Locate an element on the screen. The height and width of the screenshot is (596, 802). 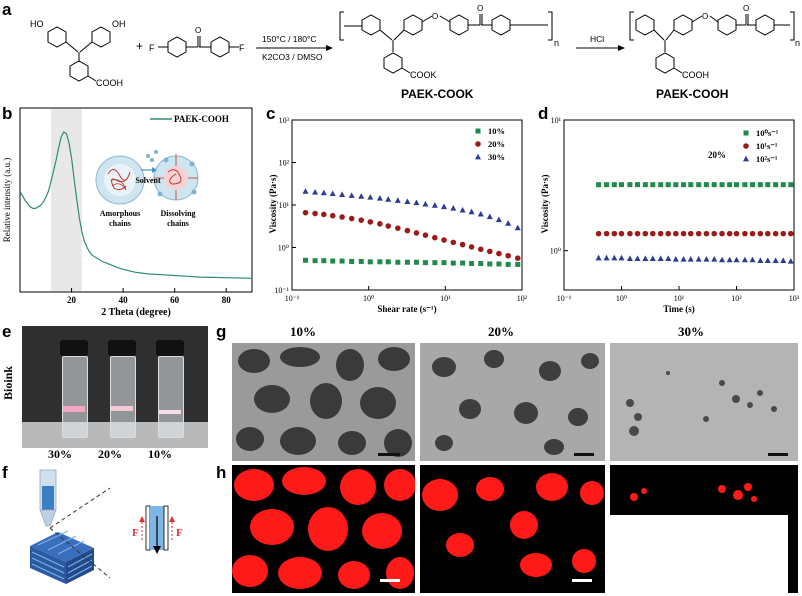
c-ylabel: Viscosity (Pa·s) is located at coordinates (273, 204).